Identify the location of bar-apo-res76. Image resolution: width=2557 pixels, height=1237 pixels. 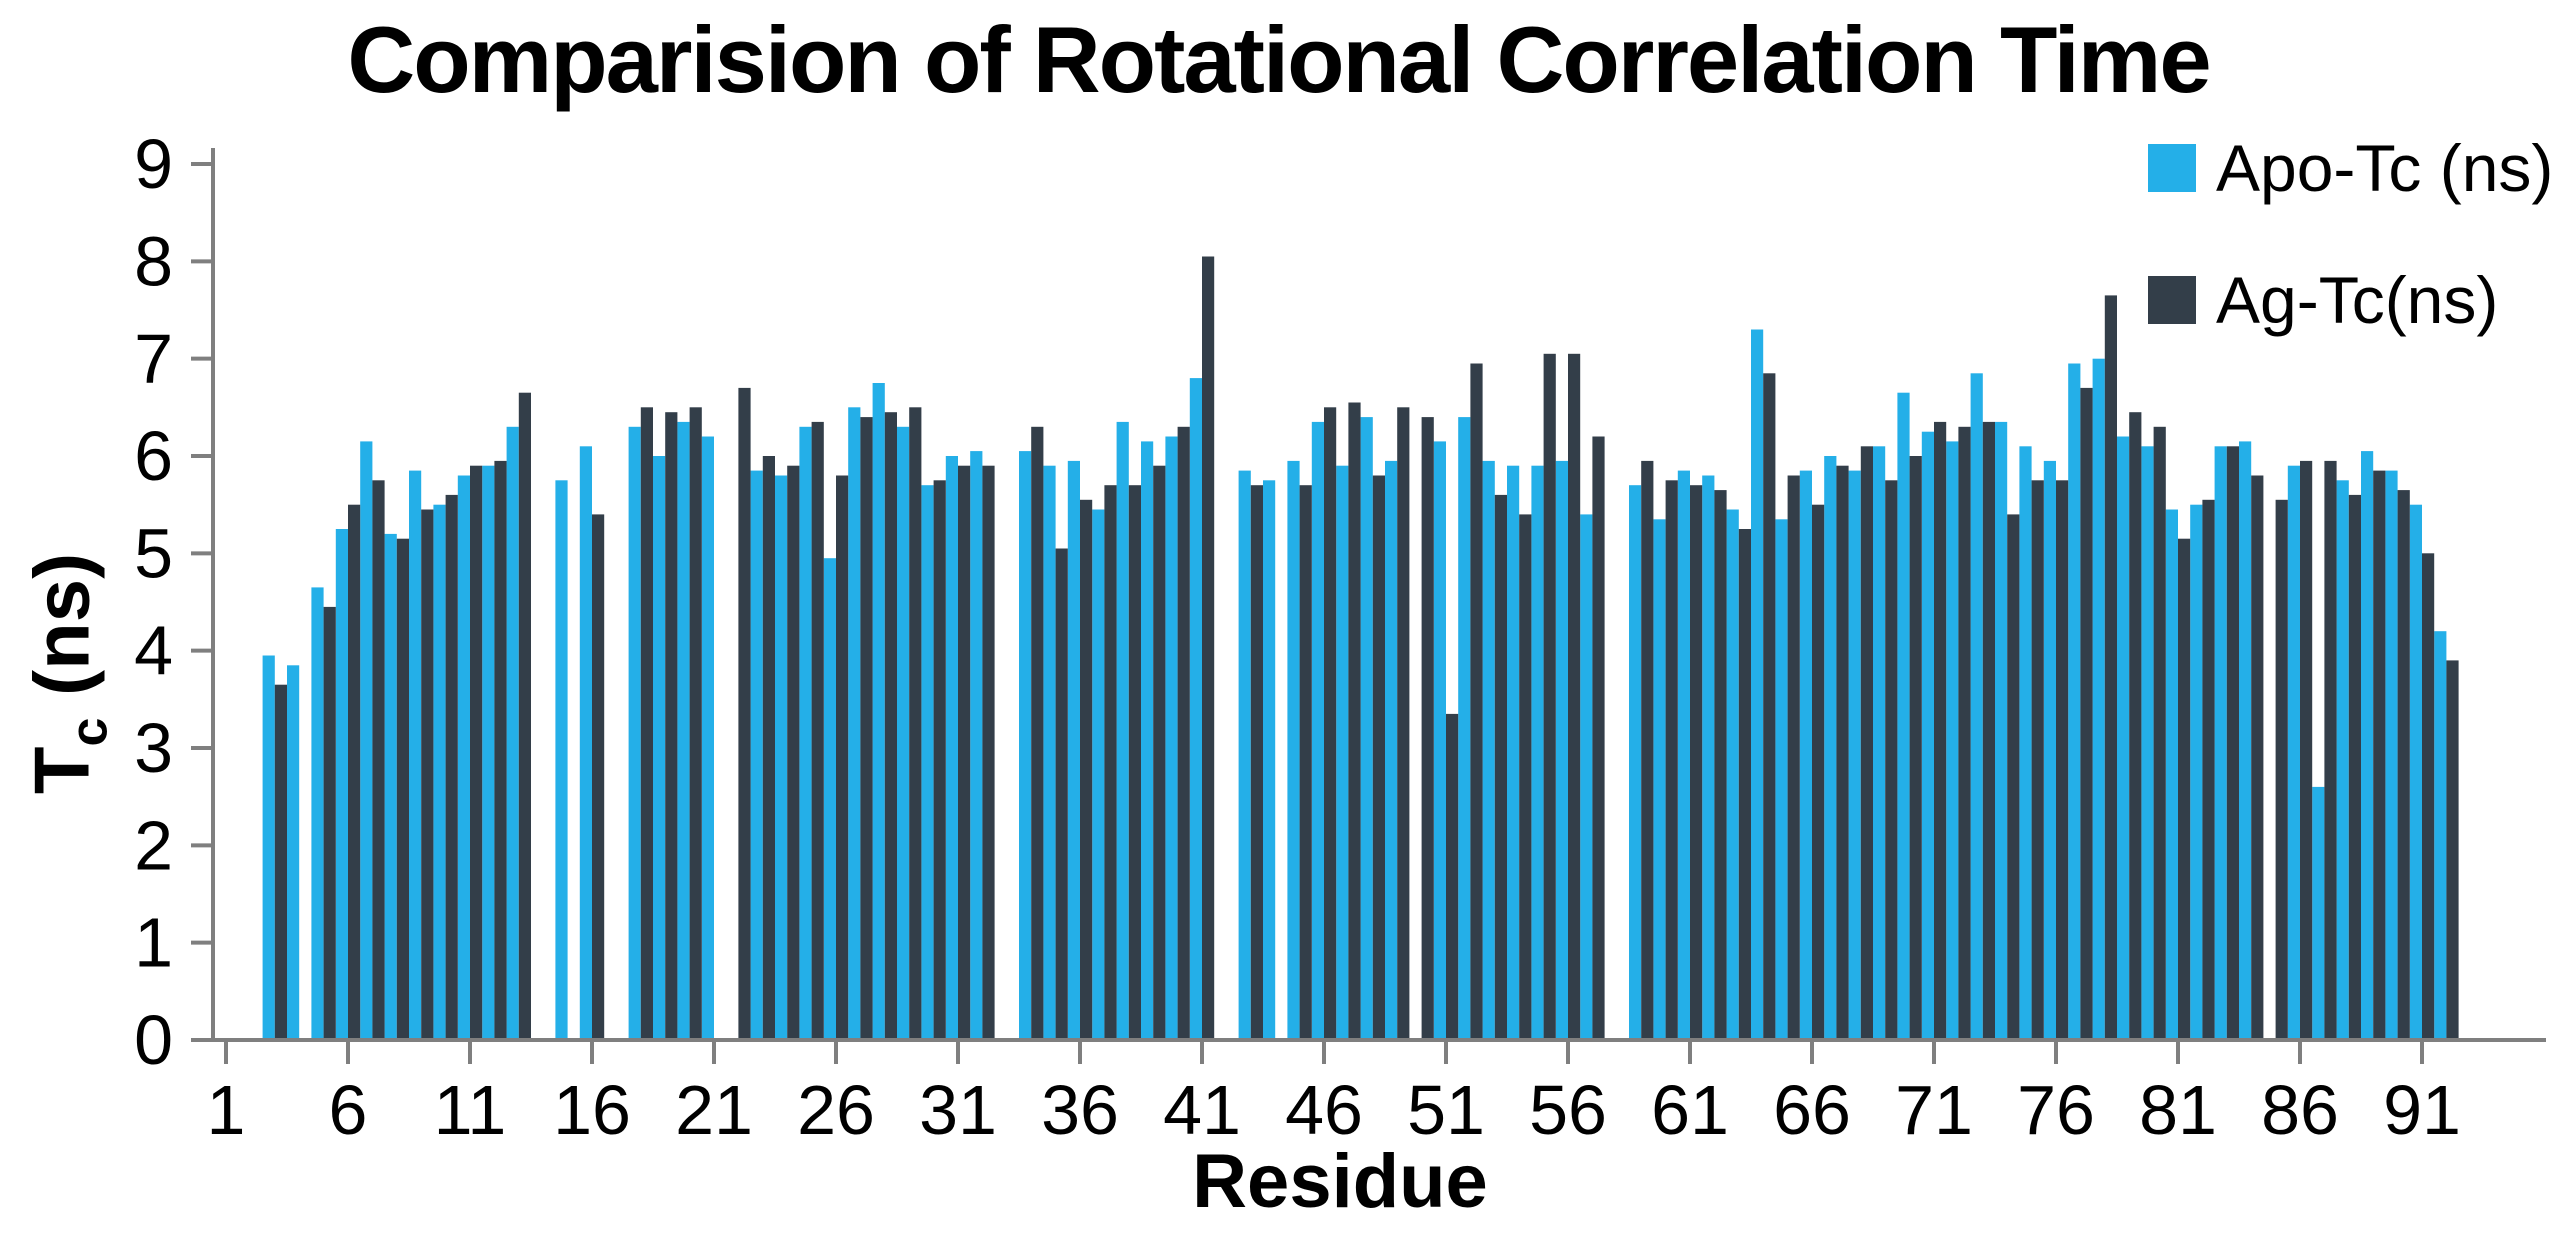
(2049, 750).